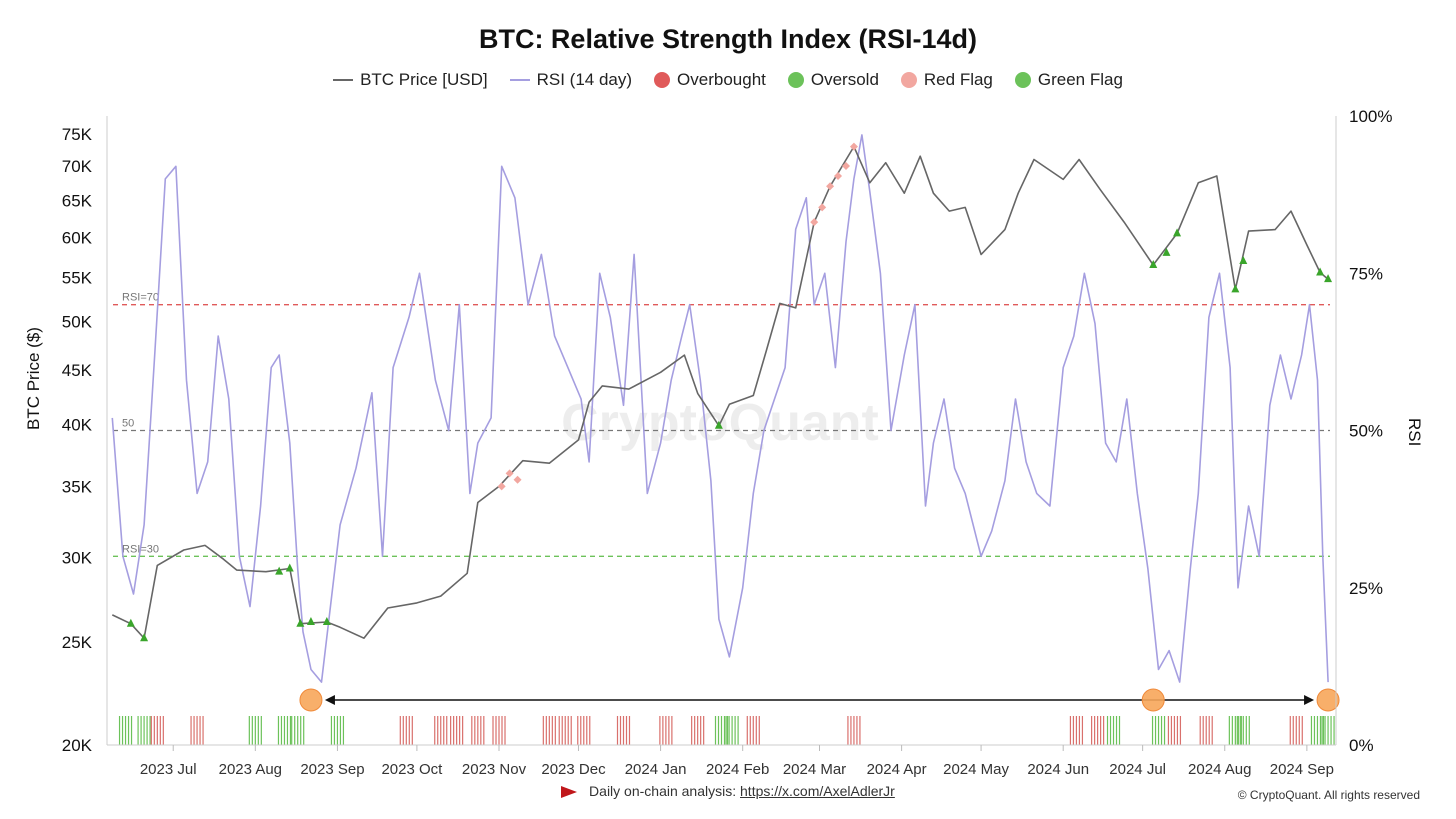 The image size is (1456, 819). I want to click on legend-swatch-price, so click(343, 80).